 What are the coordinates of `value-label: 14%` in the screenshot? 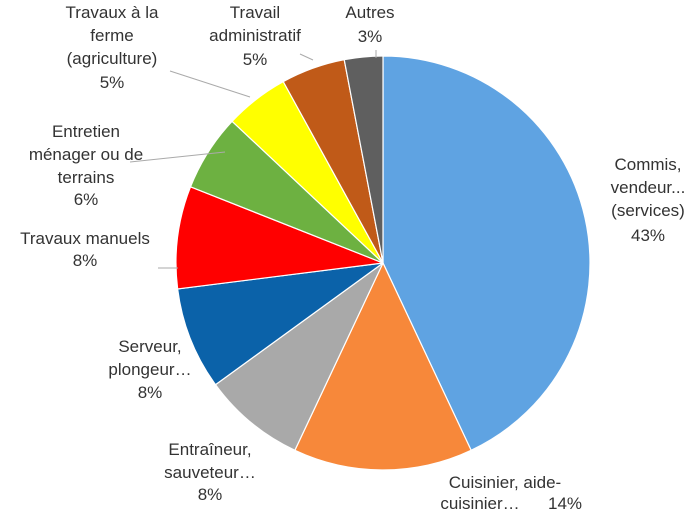 It's located at (565, 503).